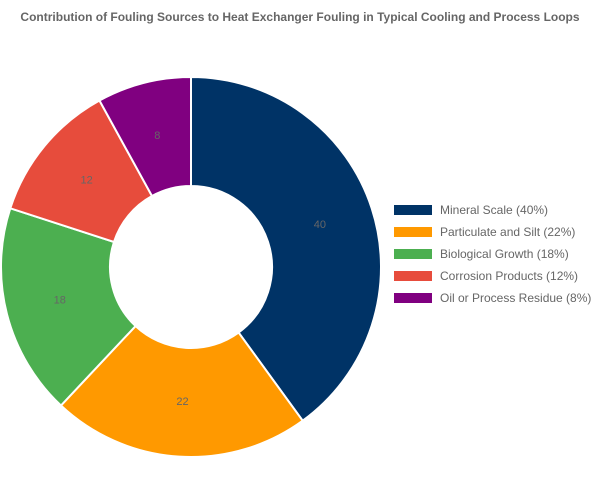 This screenshot has height=500, width=600. I want to click on slice-value-label: 40, so click(320, 225).